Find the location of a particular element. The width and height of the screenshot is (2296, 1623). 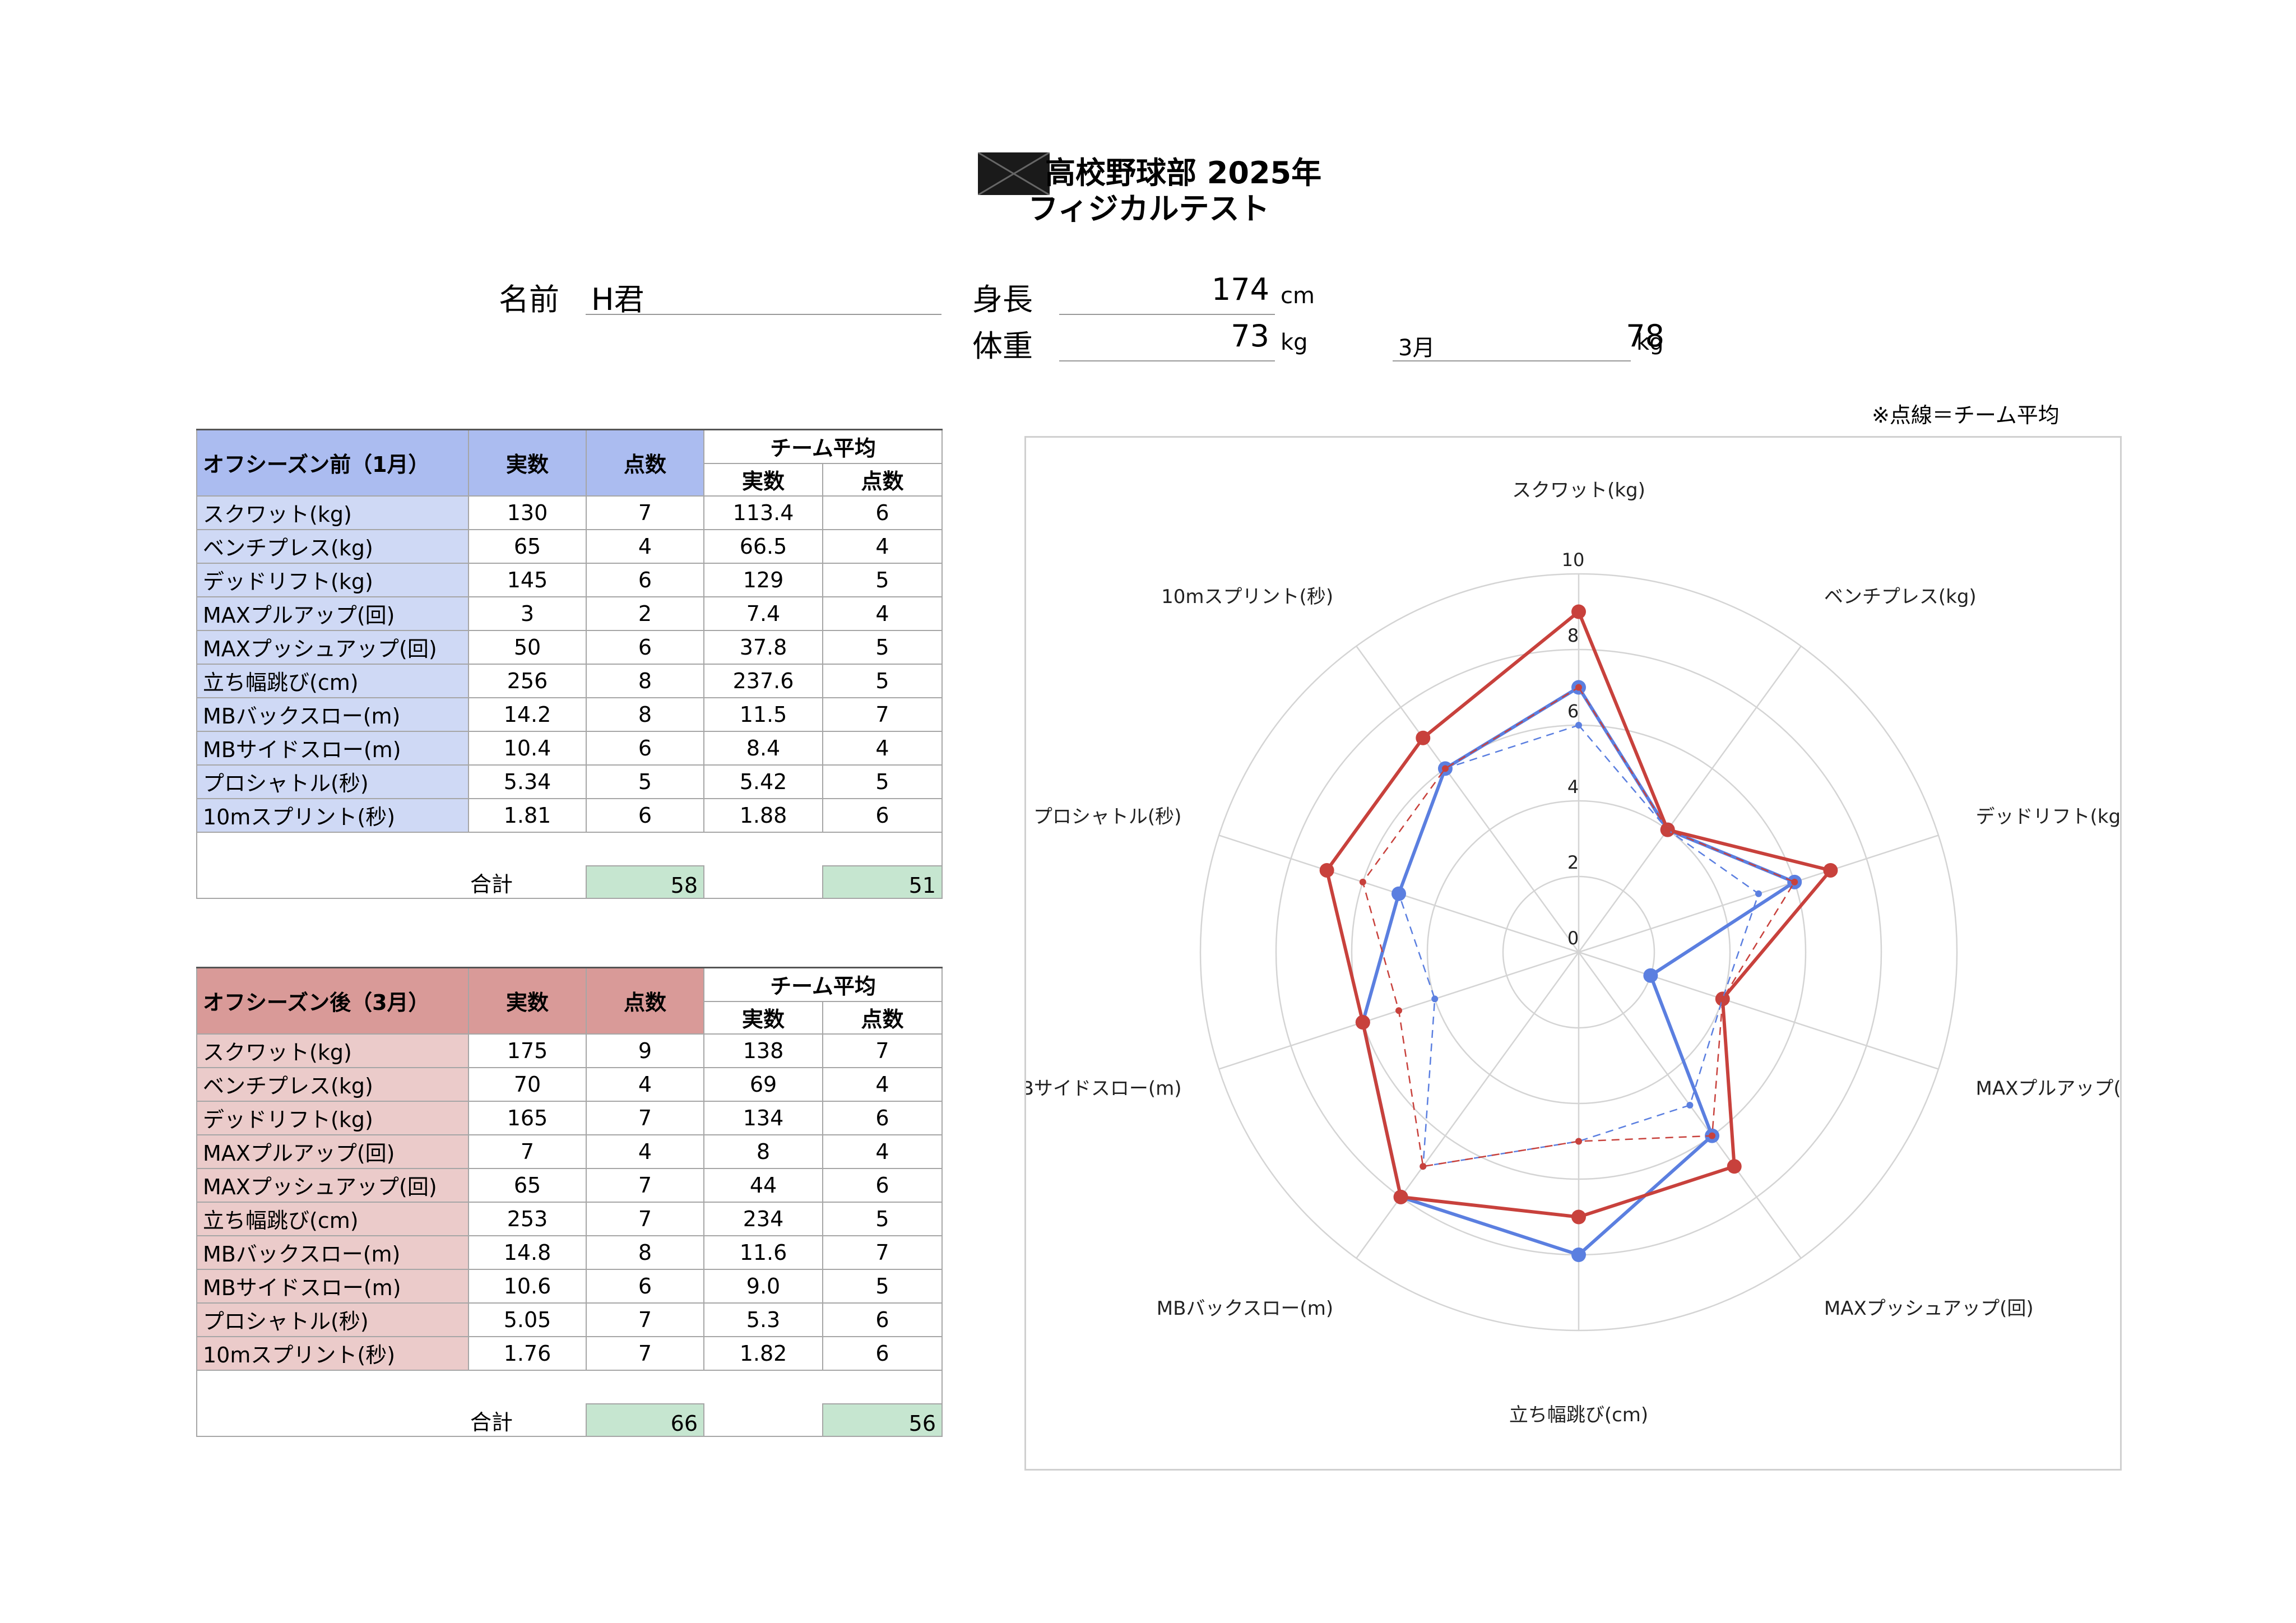

table-row: プロシャトル(秒) 5.34 5 5.42 5 is located at coordinates (569, 782).